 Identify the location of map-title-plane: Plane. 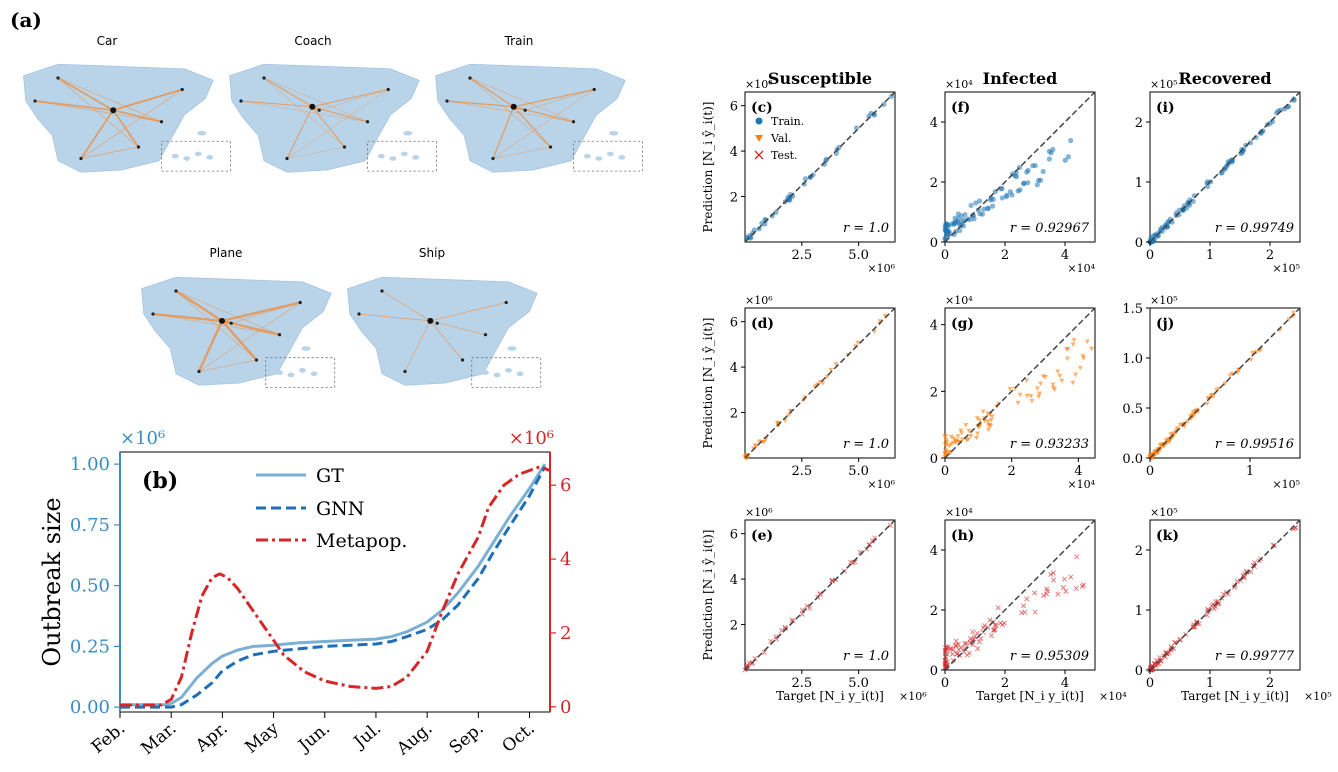
(226, 253).